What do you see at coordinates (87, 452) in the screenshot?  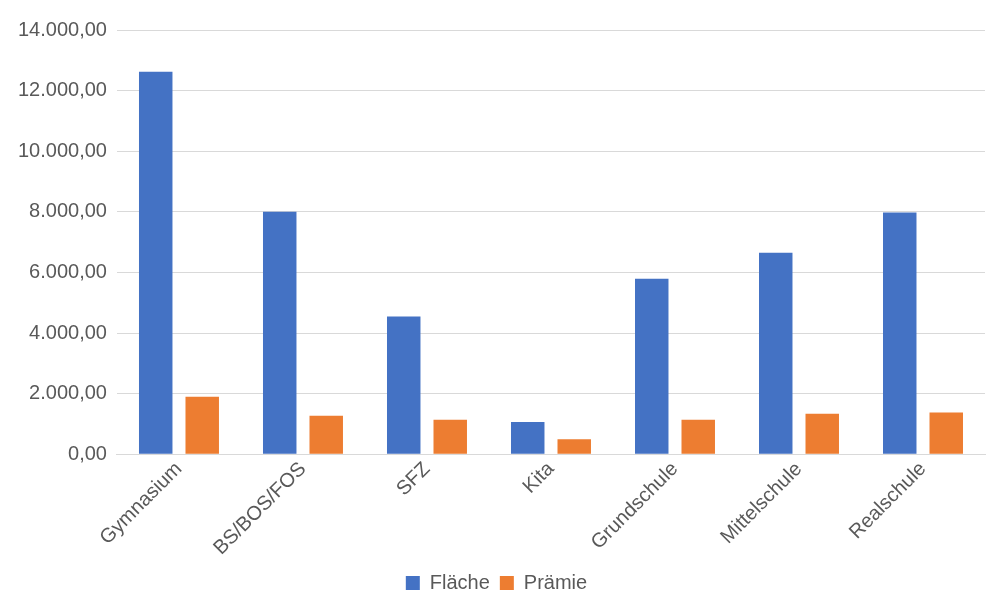 I see `y-tick-label: 0,00` at bounding box center [87, 452].